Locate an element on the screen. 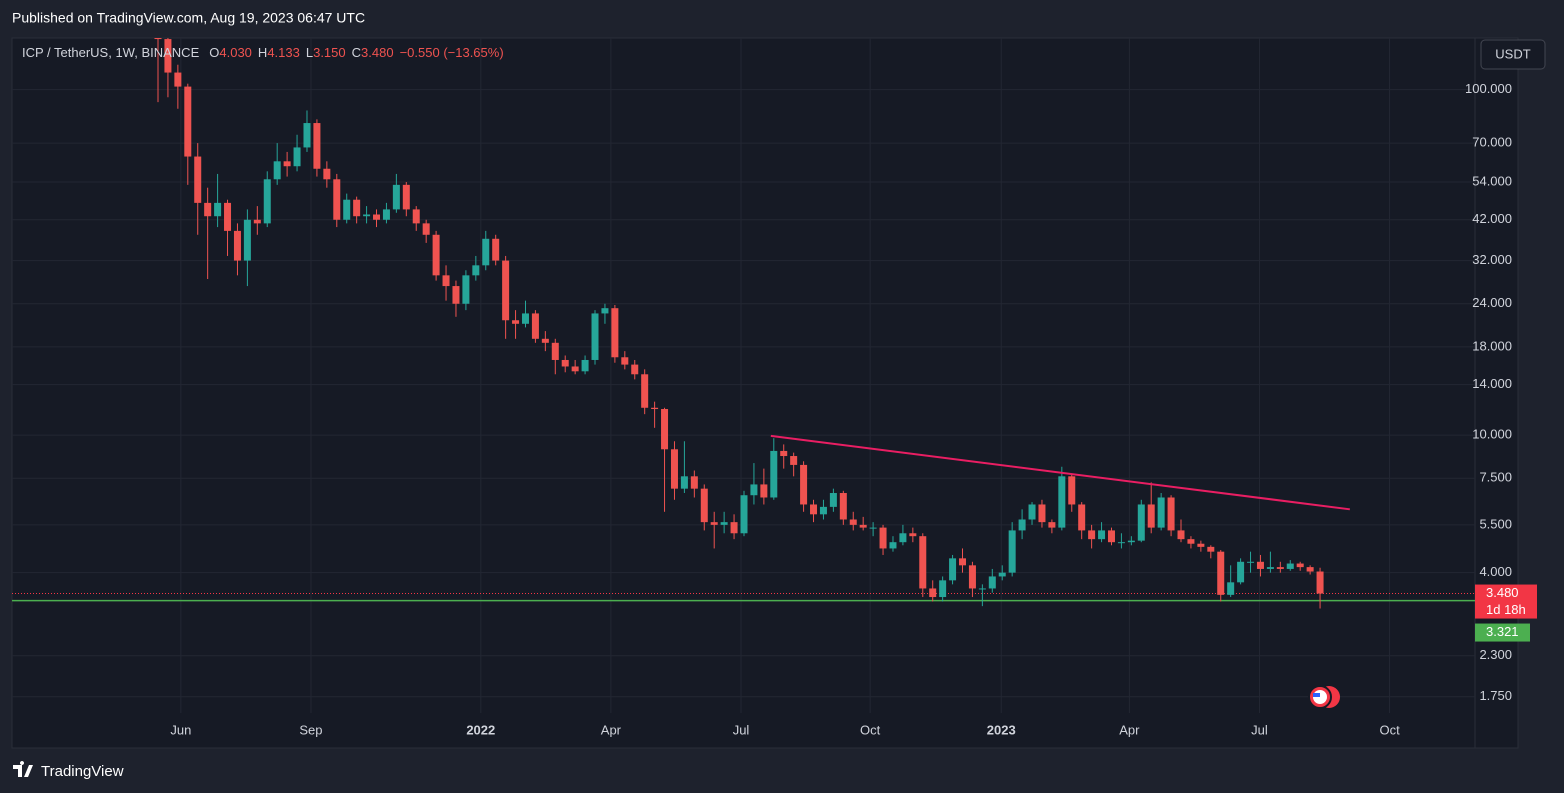 This screenshot has width=1564, height=793. ohlc-value: 4.030 is located at coordinates (235, 52).